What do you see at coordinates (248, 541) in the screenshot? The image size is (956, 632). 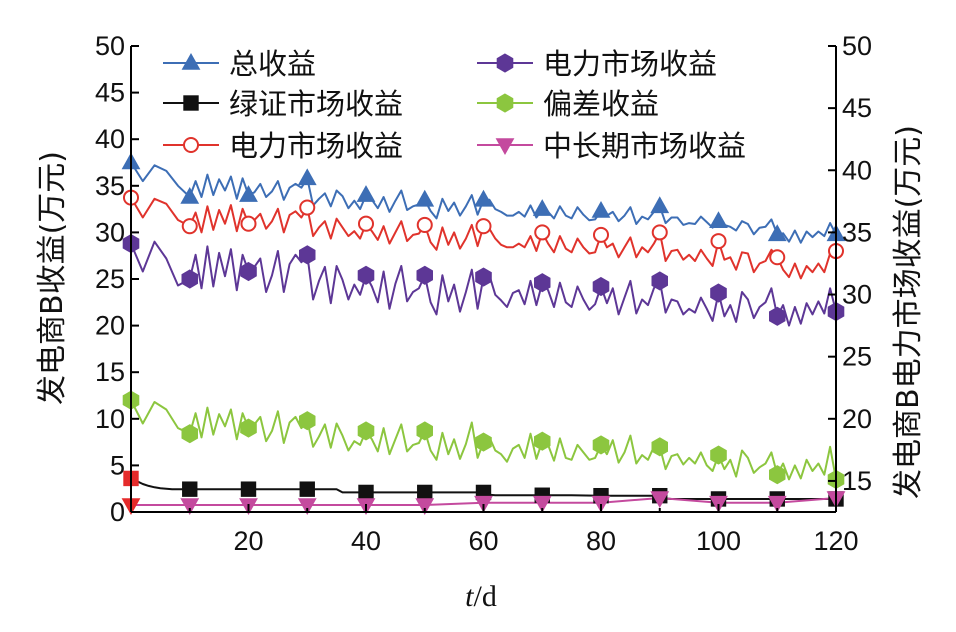 I see `x-tick-label: 20` at bounding box center [248, 541].